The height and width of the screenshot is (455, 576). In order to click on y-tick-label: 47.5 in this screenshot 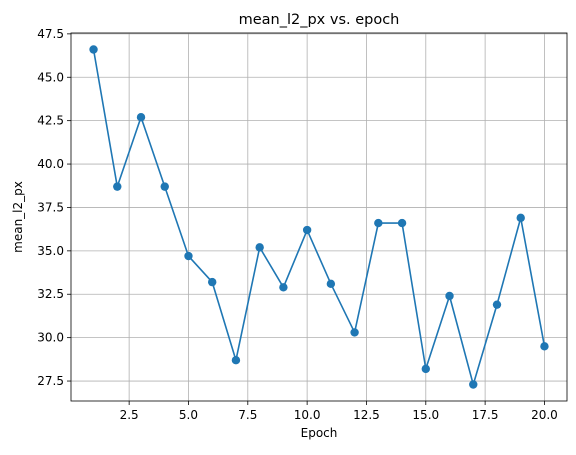, I will do `click(50, 34)`.